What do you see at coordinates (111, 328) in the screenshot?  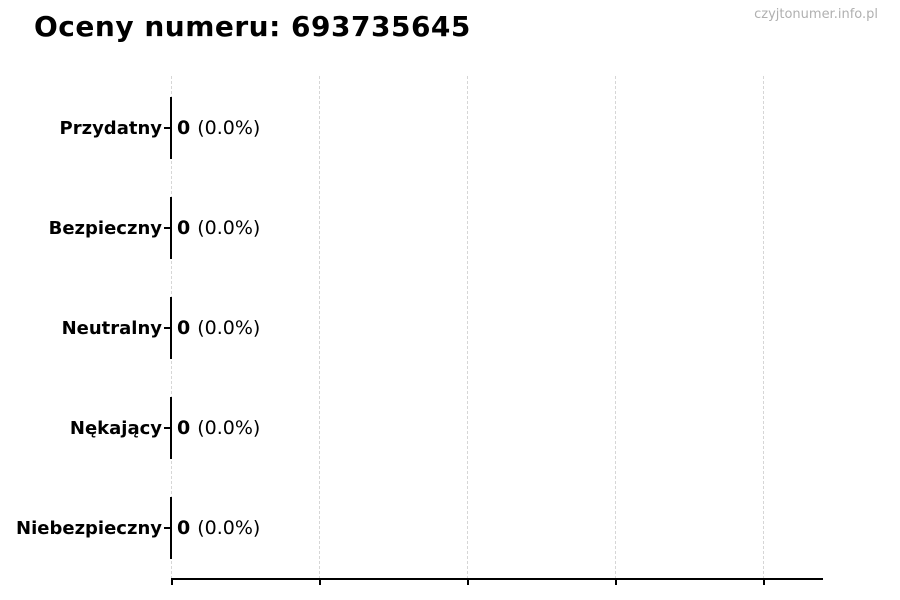 I see `category-label: Neutralny` at bounding box center [111, 328].